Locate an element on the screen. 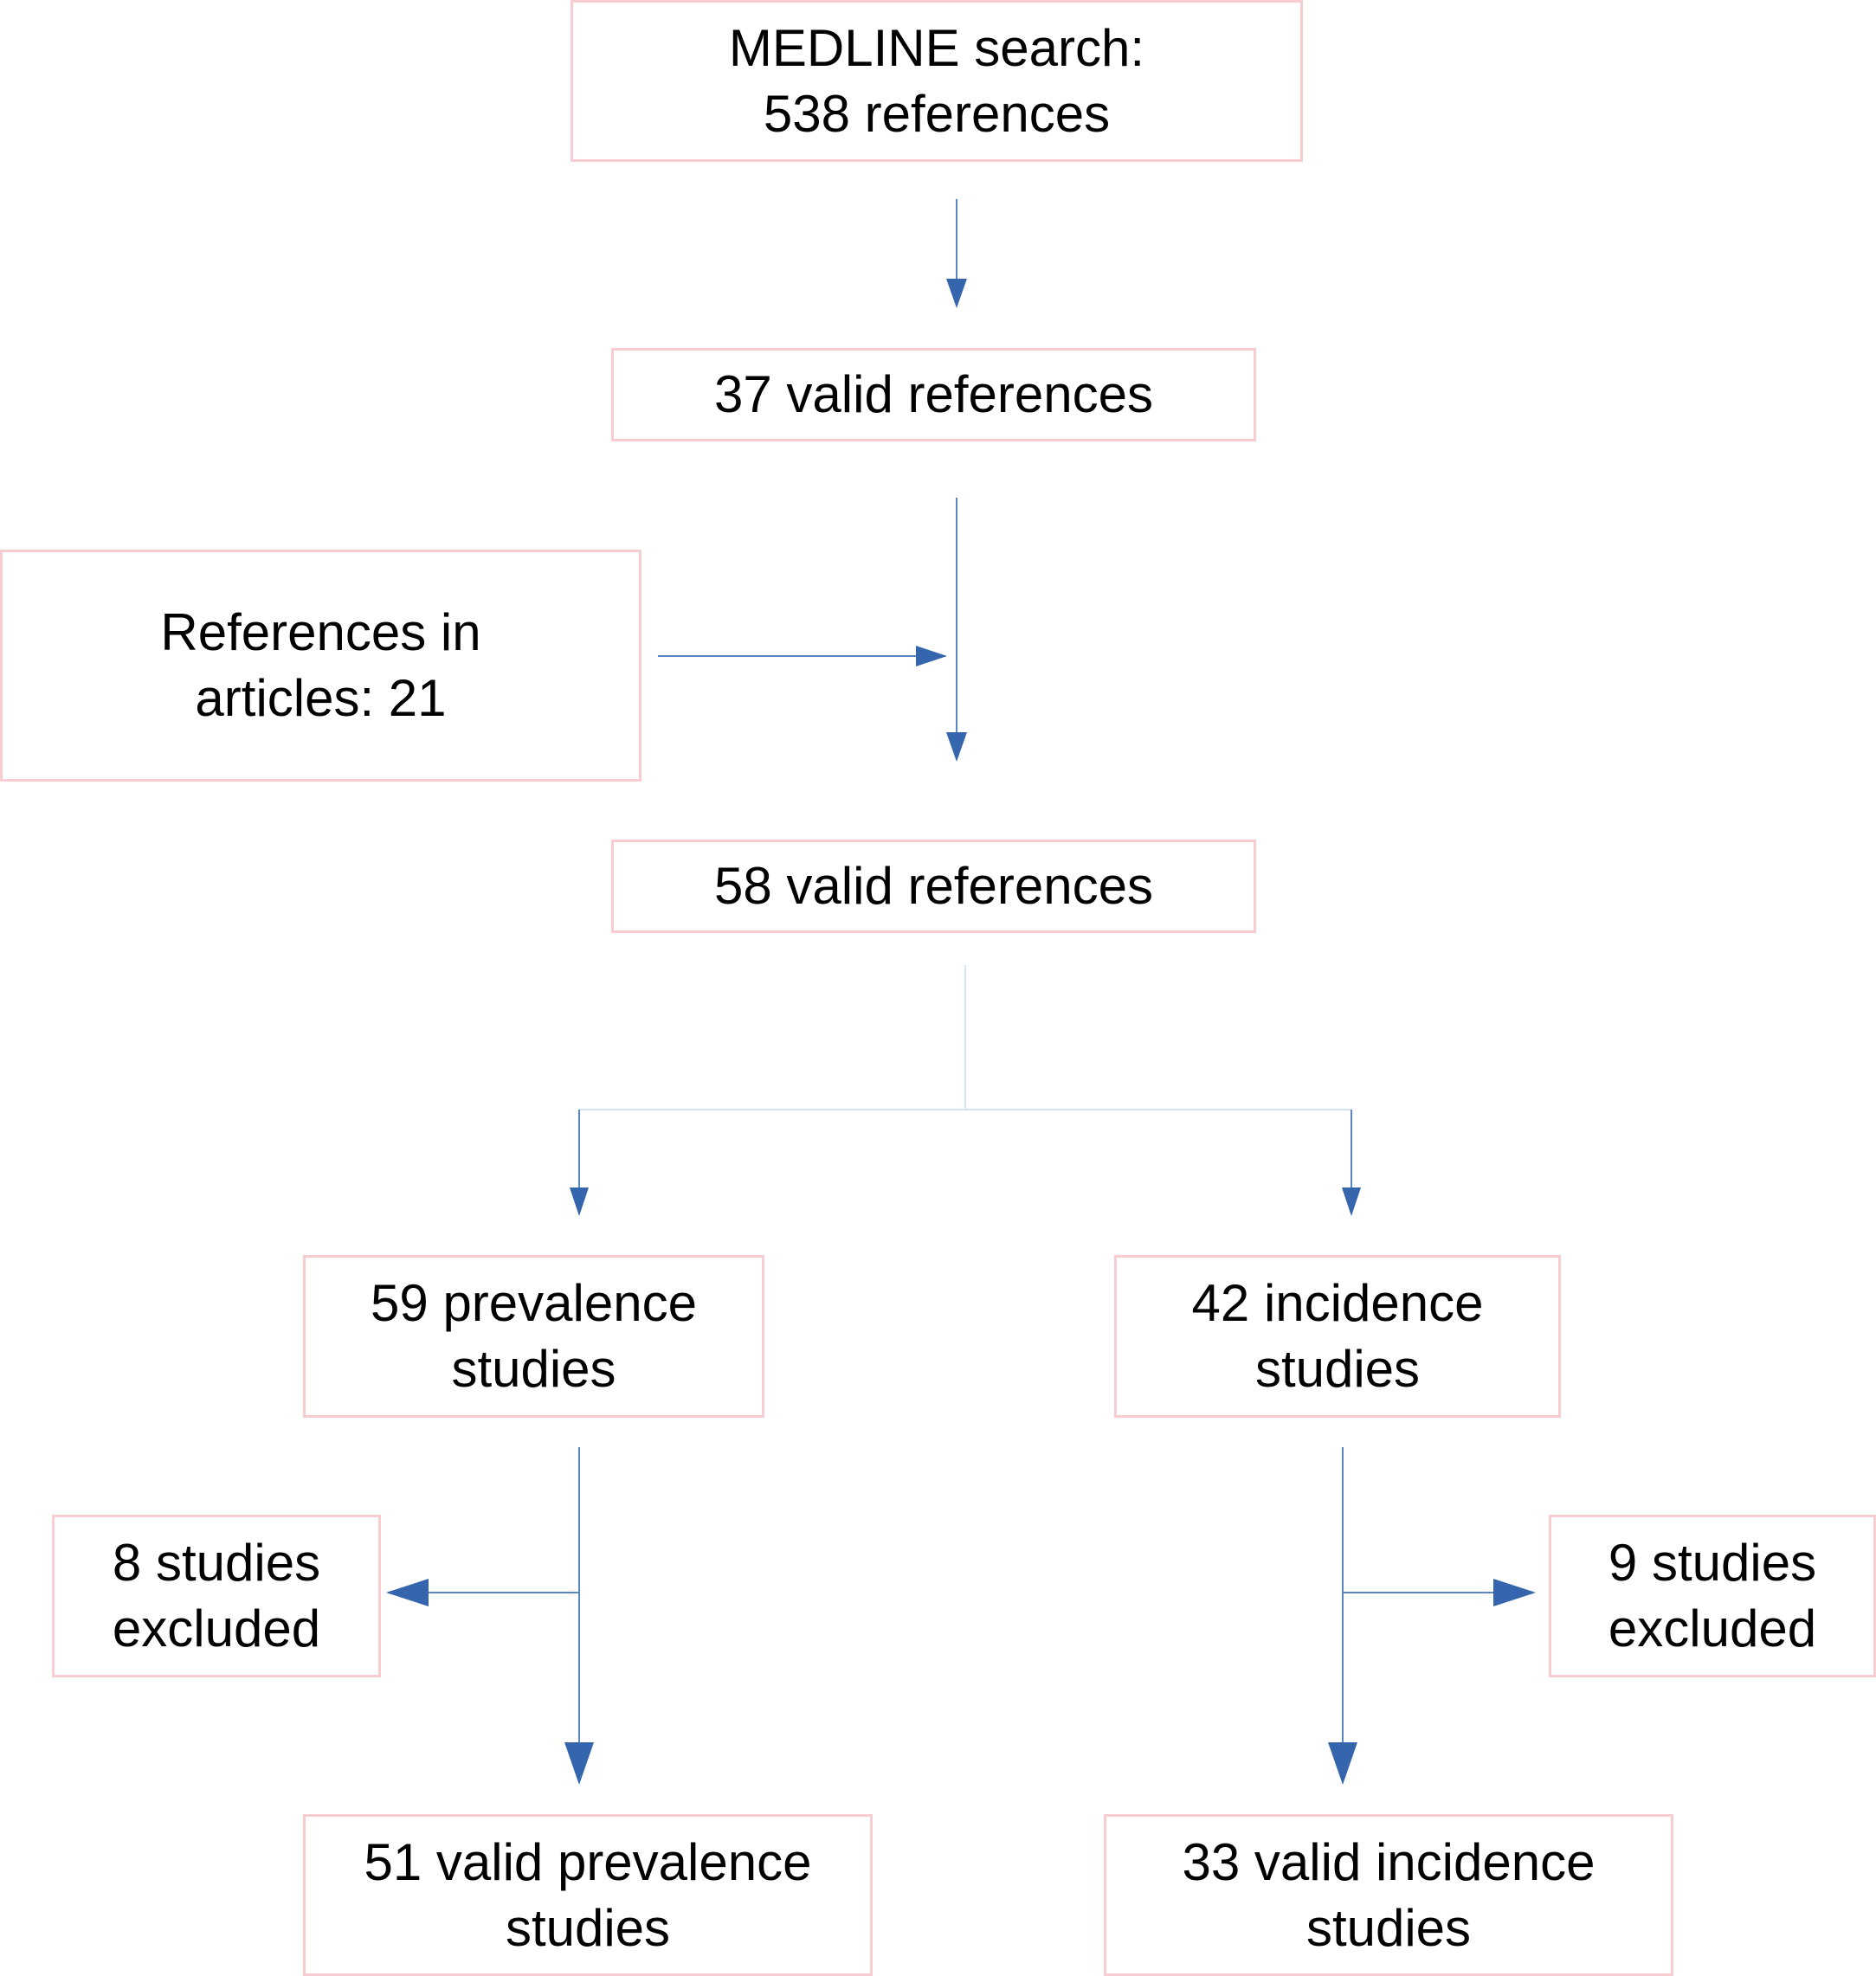 This screenshot has width=1876, height=1976. valid-references-37-box: 37 valid references is located at coordinates (934, 395).